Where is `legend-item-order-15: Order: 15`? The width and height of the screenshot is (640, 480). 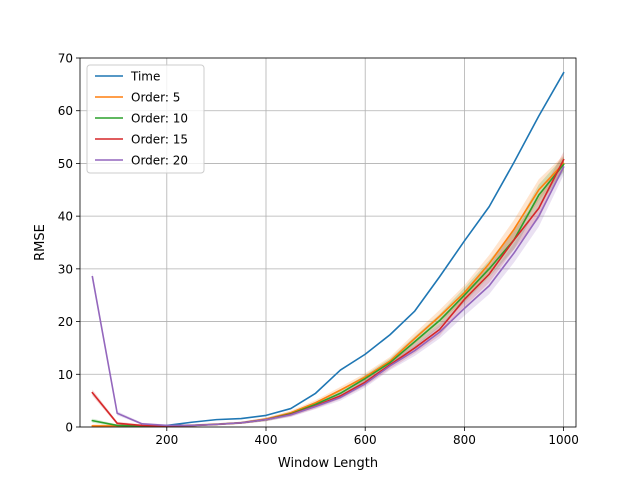
legend-item-order-15: Order: 15 is located at coordinates (141, 140).